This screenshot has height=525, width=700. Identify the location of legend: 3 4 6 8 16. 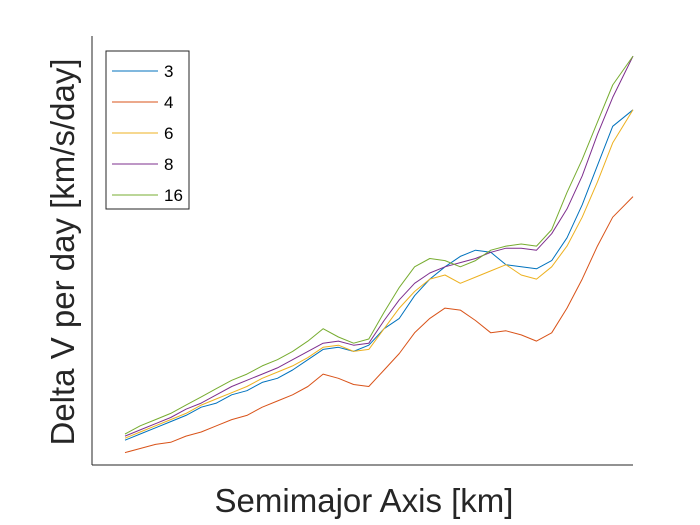
(147, 130).